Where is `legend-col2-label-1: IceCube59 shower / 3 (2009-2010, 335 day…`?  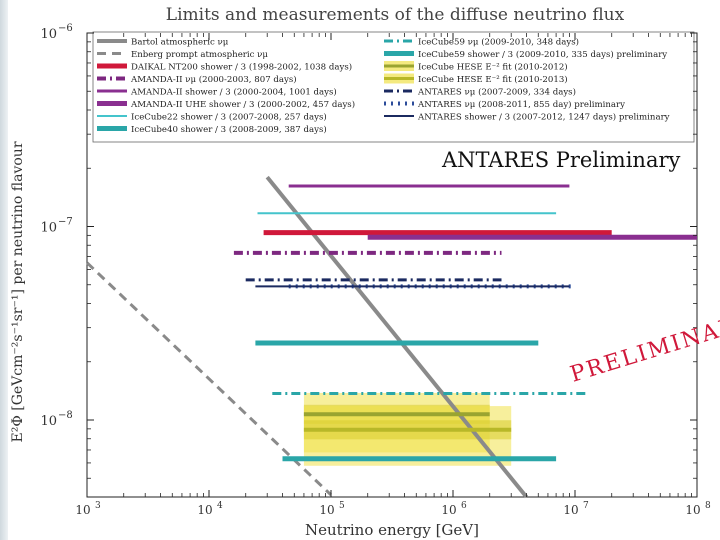 legend-col2-label-1: IceCube59 shower / 3 (2009-2010, 335 day… is located at coordinates (542, 54).